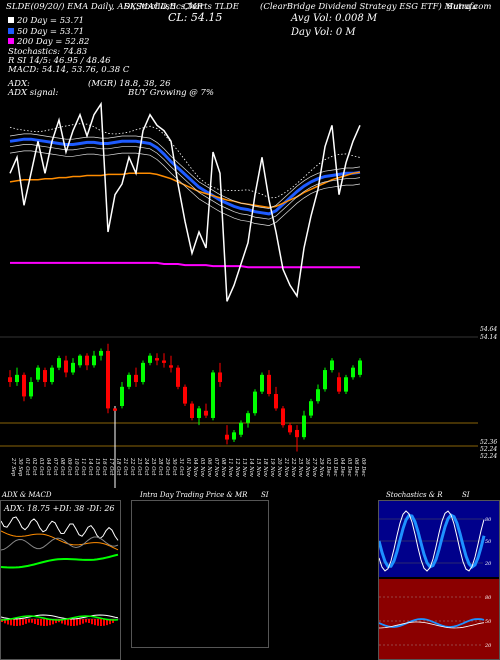 The height and width of the screenshot is (660, 500). I want to click on adx-mgr-values: (MGR) 18.8, 38, 26, so click(129, 84).